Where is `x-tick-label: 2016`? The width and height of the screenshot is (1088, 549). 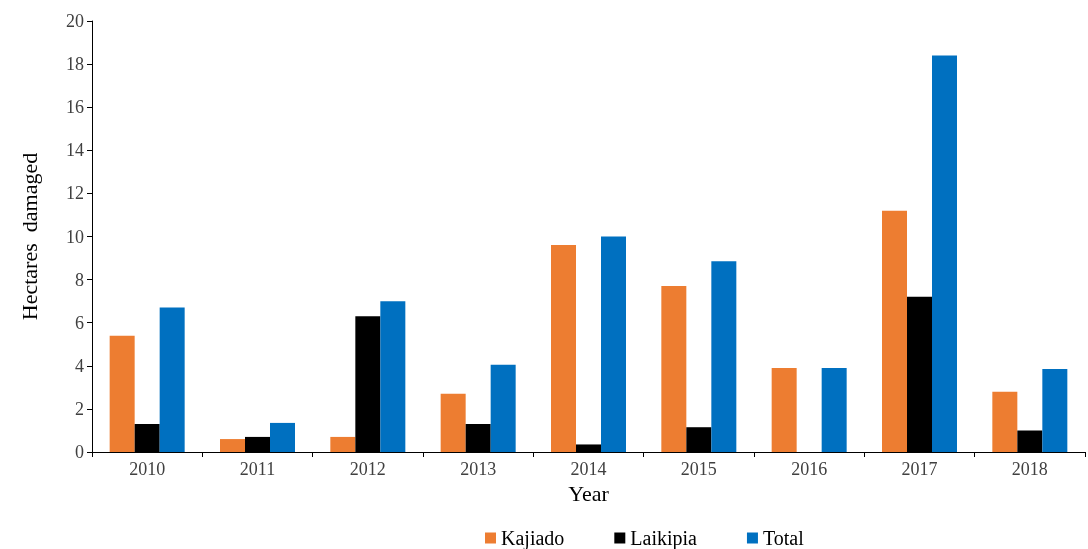 x-tick-label: 2016 is located at coordinates (809, 469).